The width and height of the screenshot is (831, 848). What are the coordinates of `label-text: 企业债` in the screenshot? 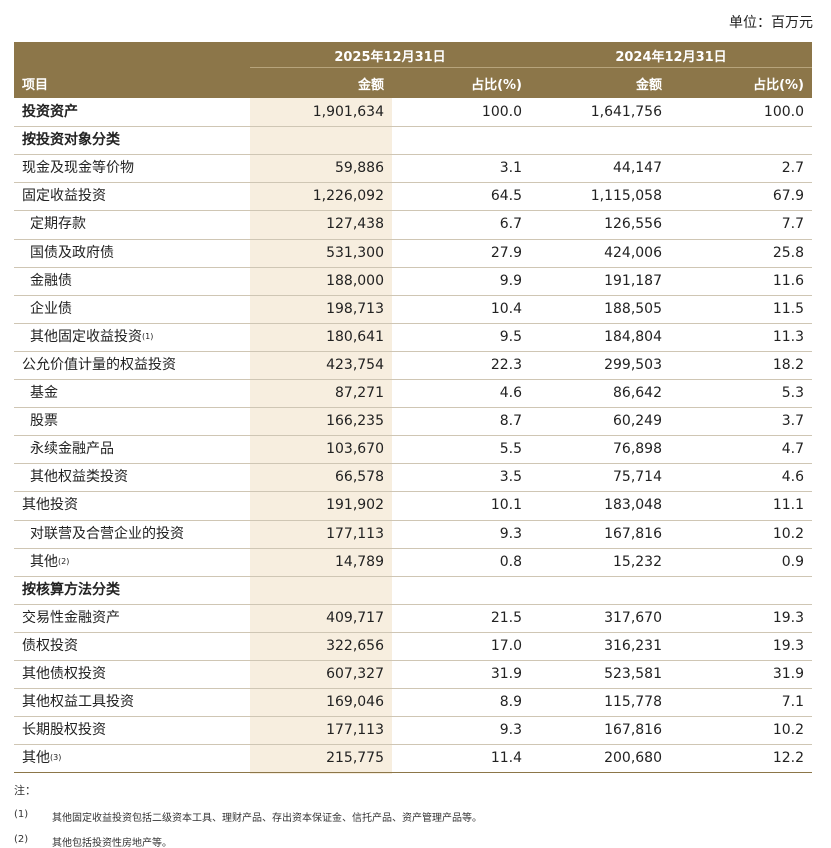 It's located at (51, 308).